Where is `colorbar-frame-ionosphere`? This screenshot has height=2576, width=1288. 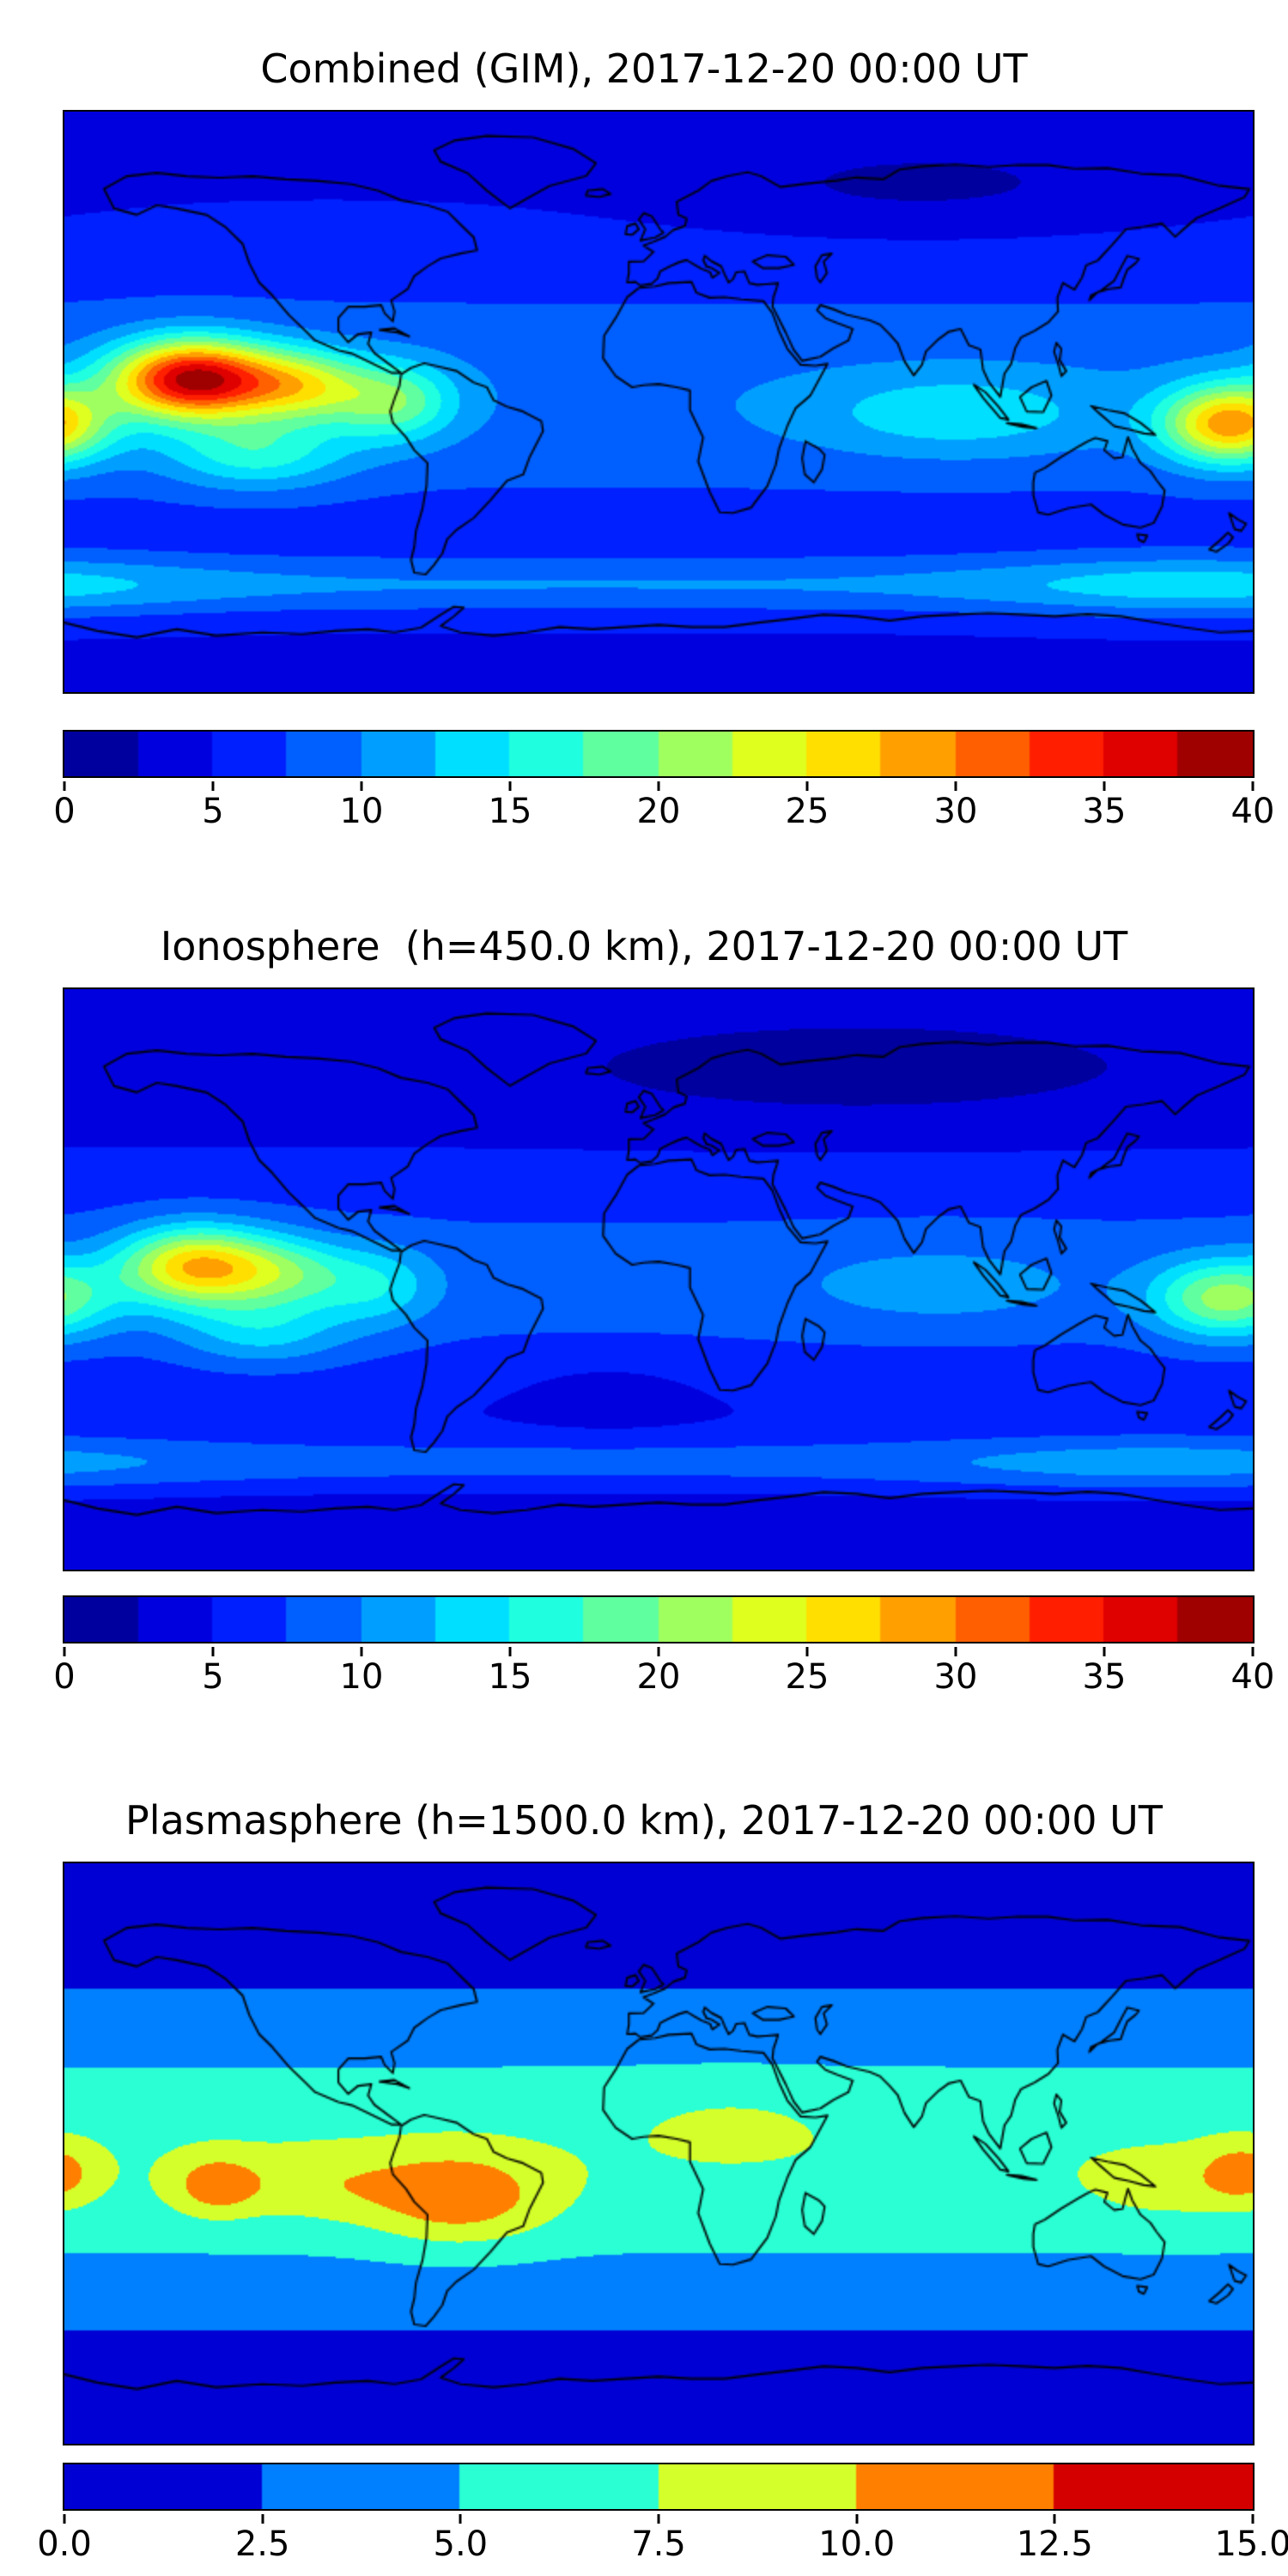
colorbar-frame-ionosphere is located at coordinates (659, 1619).